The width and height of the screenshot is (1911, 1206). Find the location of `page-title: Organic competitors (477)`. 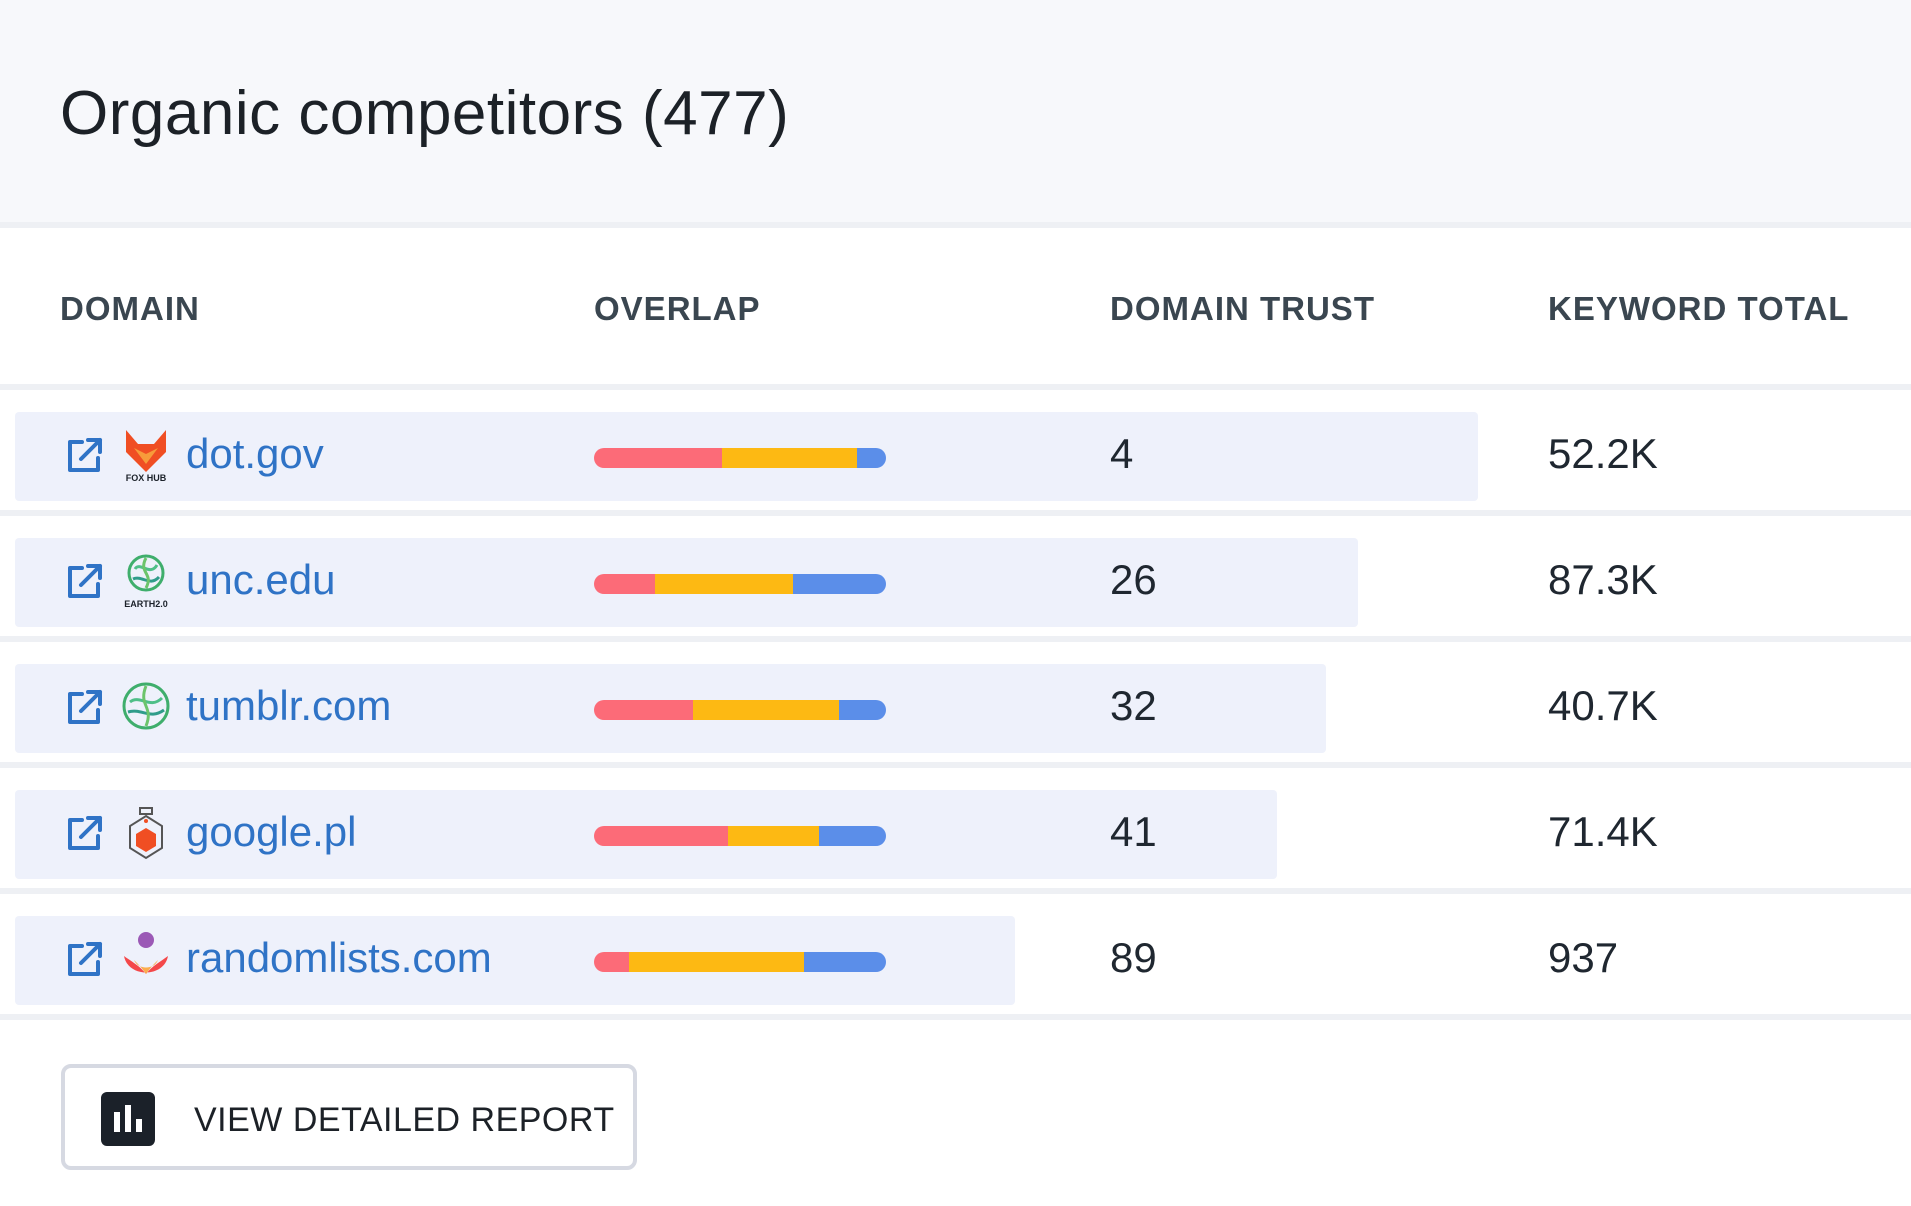

page-title: Organic competitors (477) is located at coordinates (425, 113).